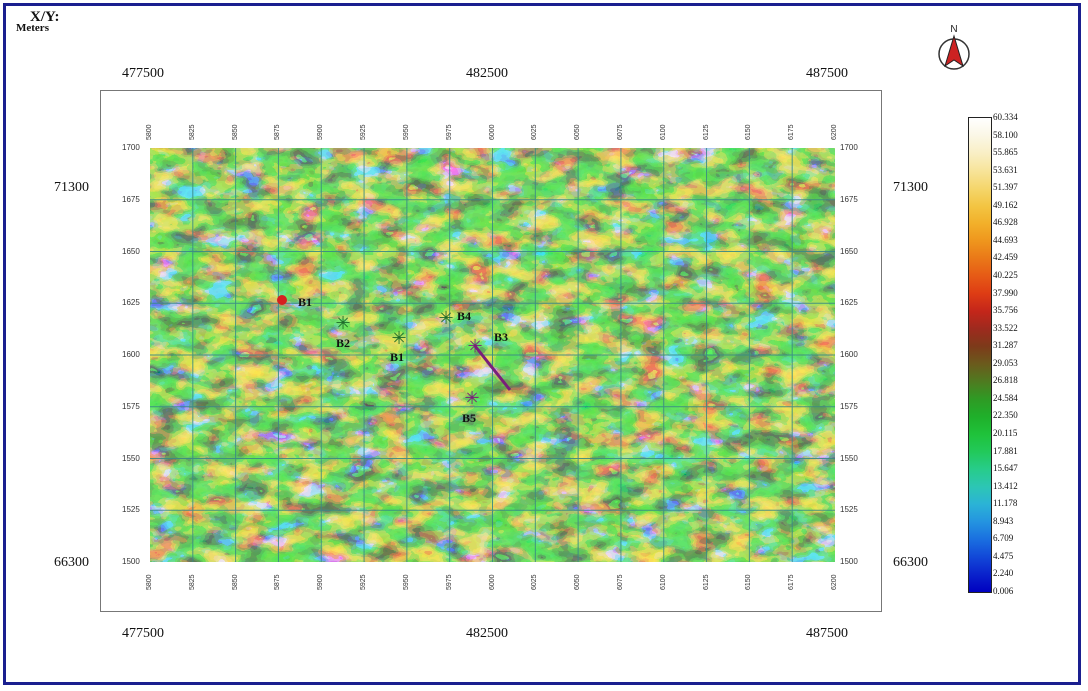 Image resolution: width=1088 pixels, height=691 pixels. What do you see at coordinates (32, 28) in the screenshot?
I see `units-label: Meters` at bounding box center [32, 28].